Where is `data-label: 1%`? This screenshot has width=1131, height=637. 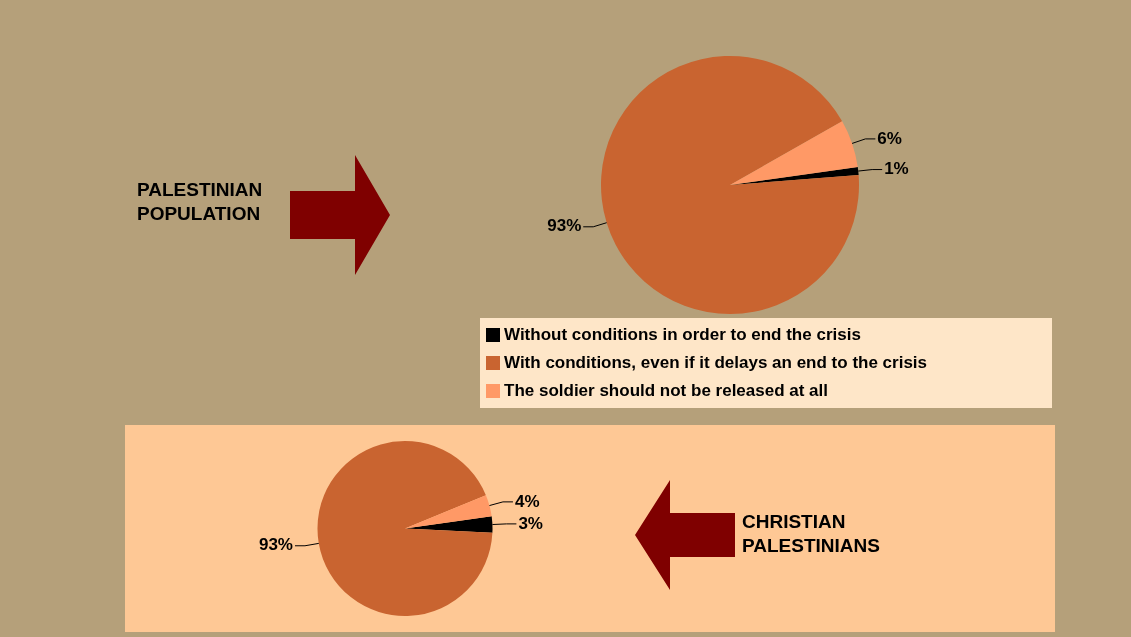
data-label: 1% is located at coordinates (896, 169).